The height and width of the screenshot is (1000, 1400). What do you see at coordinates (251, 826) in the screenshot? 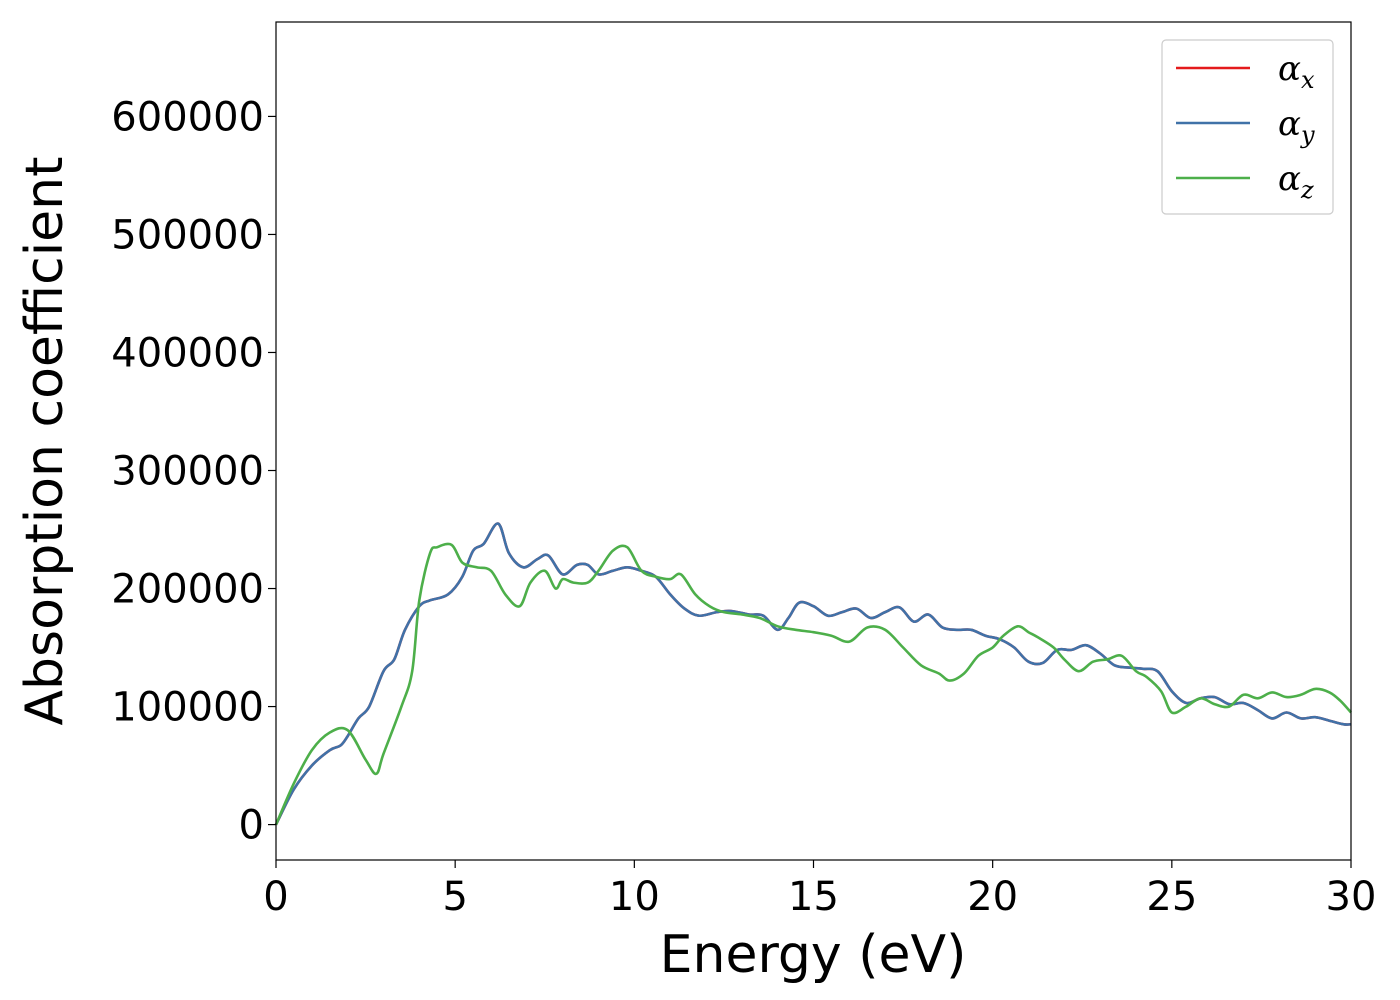
I see `y-tick-label: 0` at bounding box center [251, 826].